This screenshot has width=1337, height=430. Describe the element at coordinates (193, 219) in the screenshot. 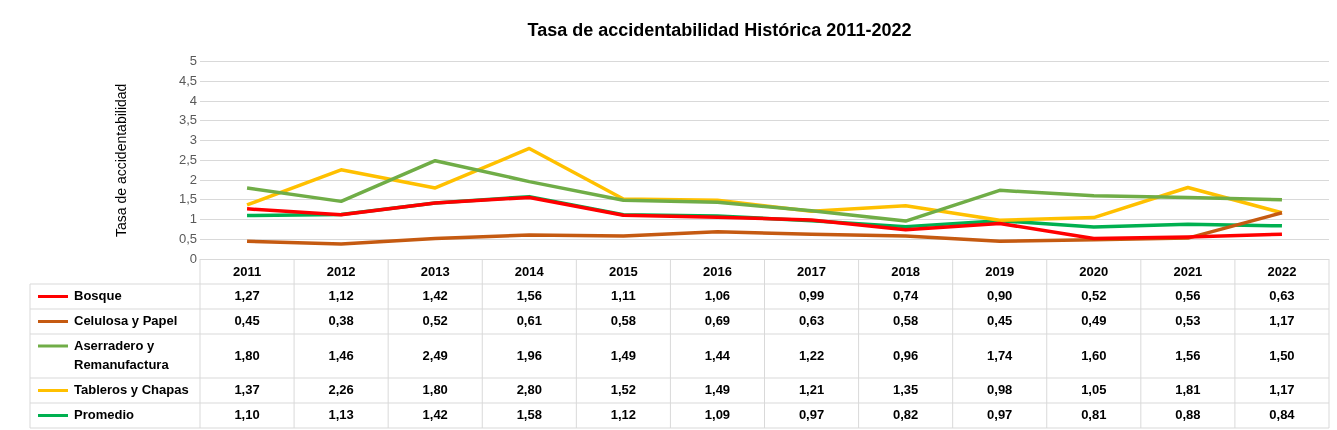

I see `y-tick-label: 1` at that location.